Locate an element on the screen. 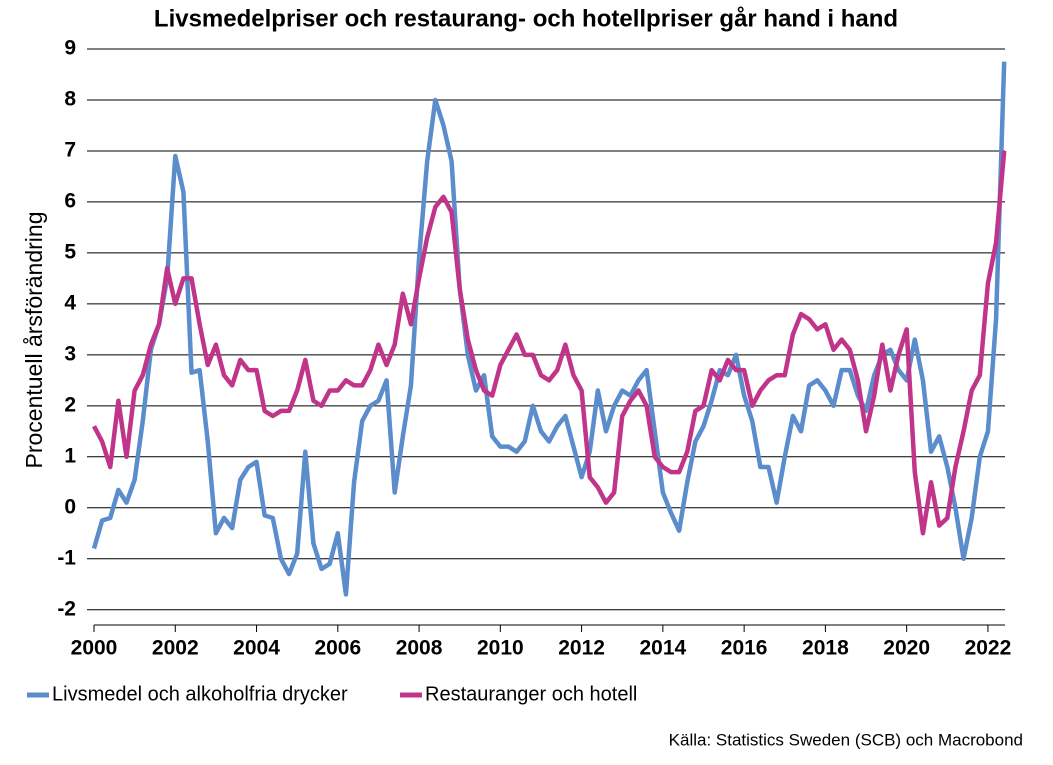  y-tick-label: -1 is located at coordinates (66, 557).